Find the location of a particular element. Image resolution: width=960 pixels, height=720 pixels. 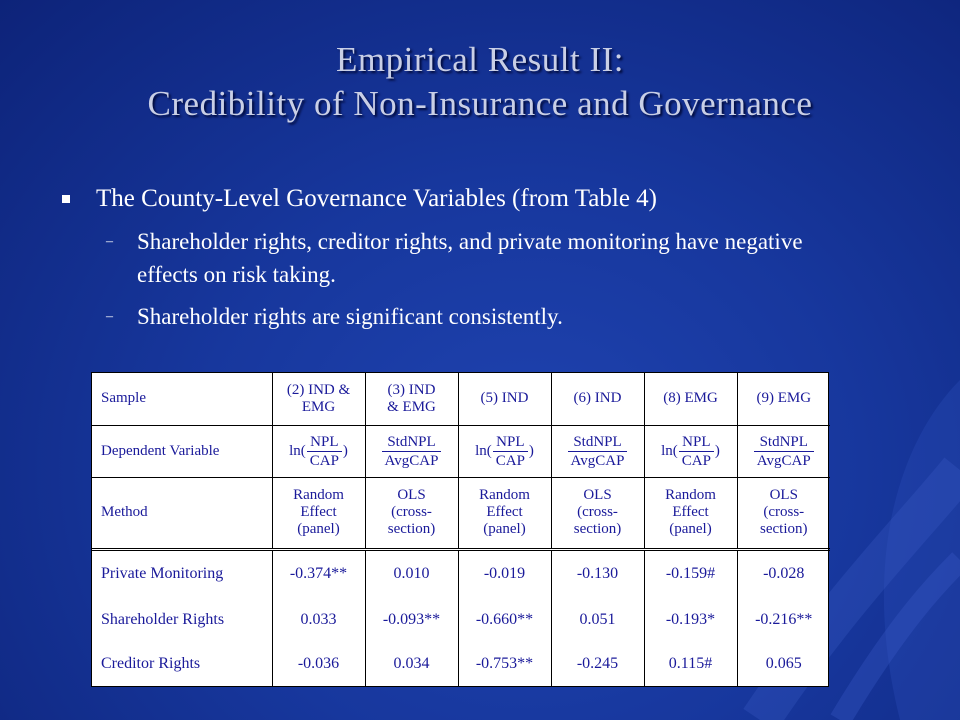

sample-cell: (3) IND & EMG is located at coordinates (411, 399).